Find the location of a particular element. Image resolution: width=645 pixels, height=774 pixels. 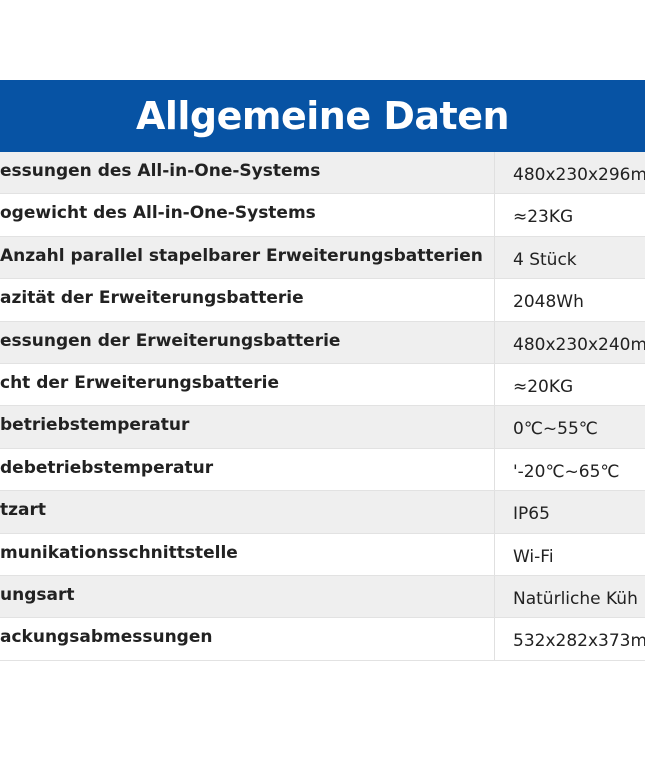

spec-label: debetriebstemperatur is located at coordinates (107, 467).